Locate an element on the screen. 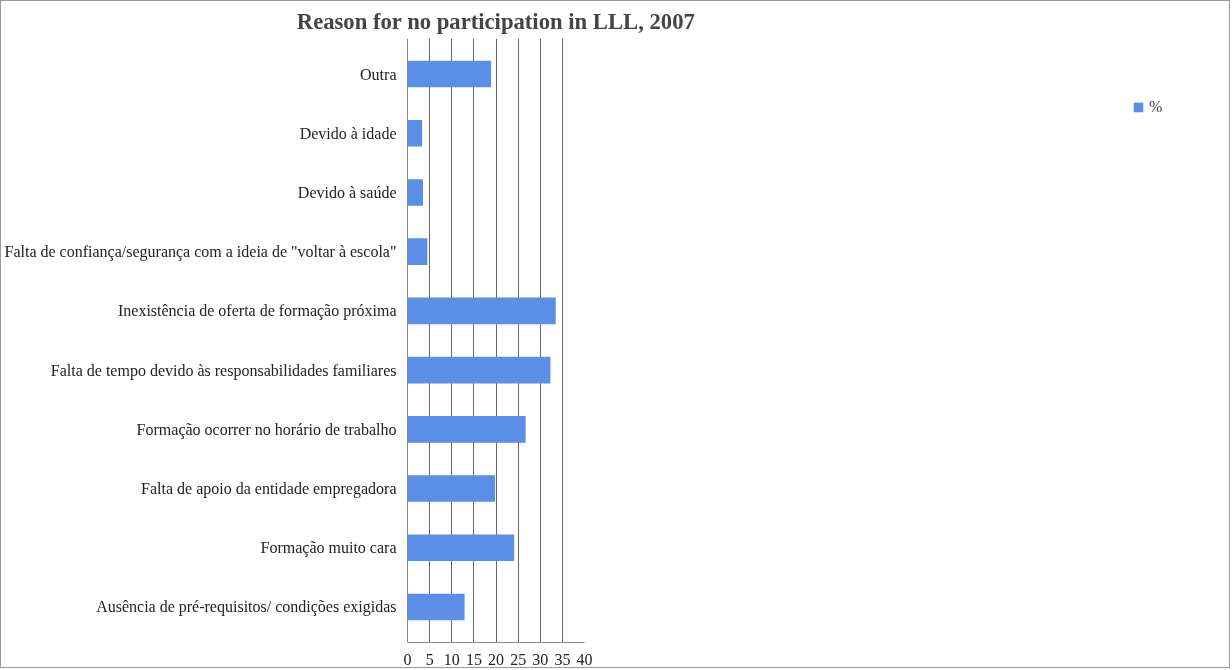 The image size is (1232, 670). x-tick-label: 10 is located at coordinates (451, 659).